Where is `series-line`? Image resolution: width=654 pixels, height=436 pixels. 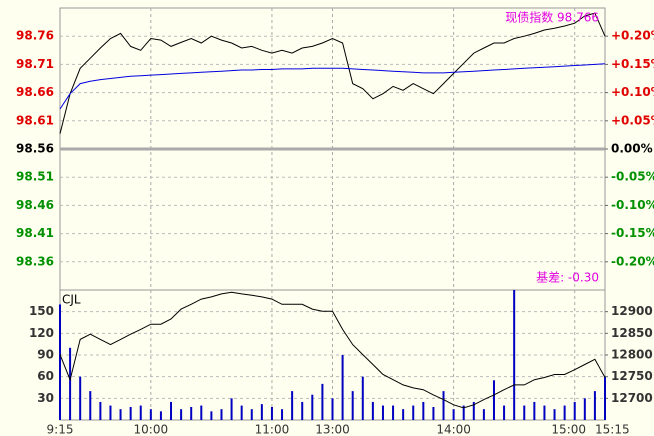 series-line is located at coordinates (332, 86).